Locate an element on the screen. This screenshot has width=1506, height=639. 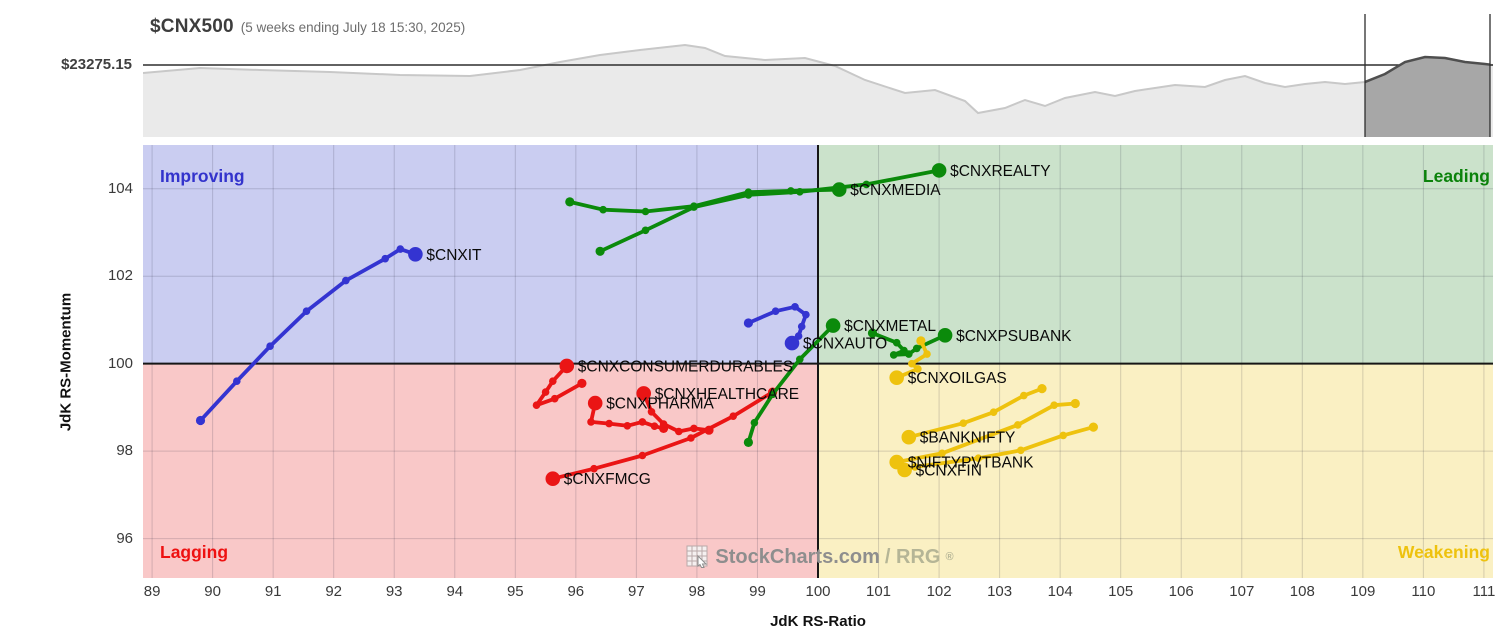
watermark-registered-mark: ® is located at coordinates (949, 557).